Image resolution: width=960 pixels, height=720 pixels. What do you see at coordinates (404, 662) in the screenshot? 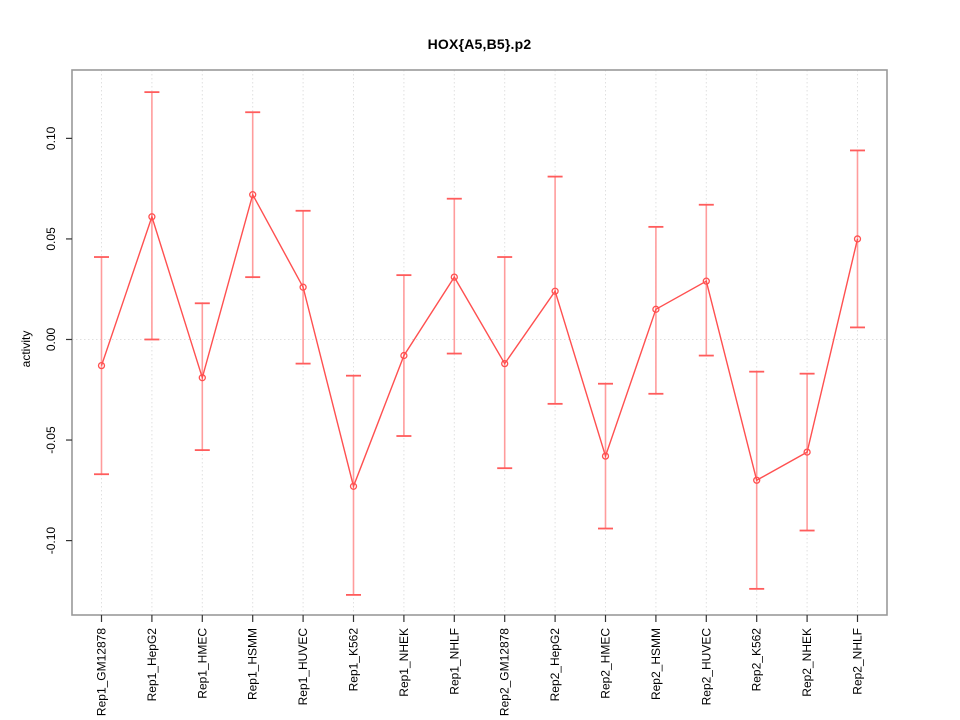
I see `x-tick-label: Rep1_NHEK` at bounding box center [404, 662].